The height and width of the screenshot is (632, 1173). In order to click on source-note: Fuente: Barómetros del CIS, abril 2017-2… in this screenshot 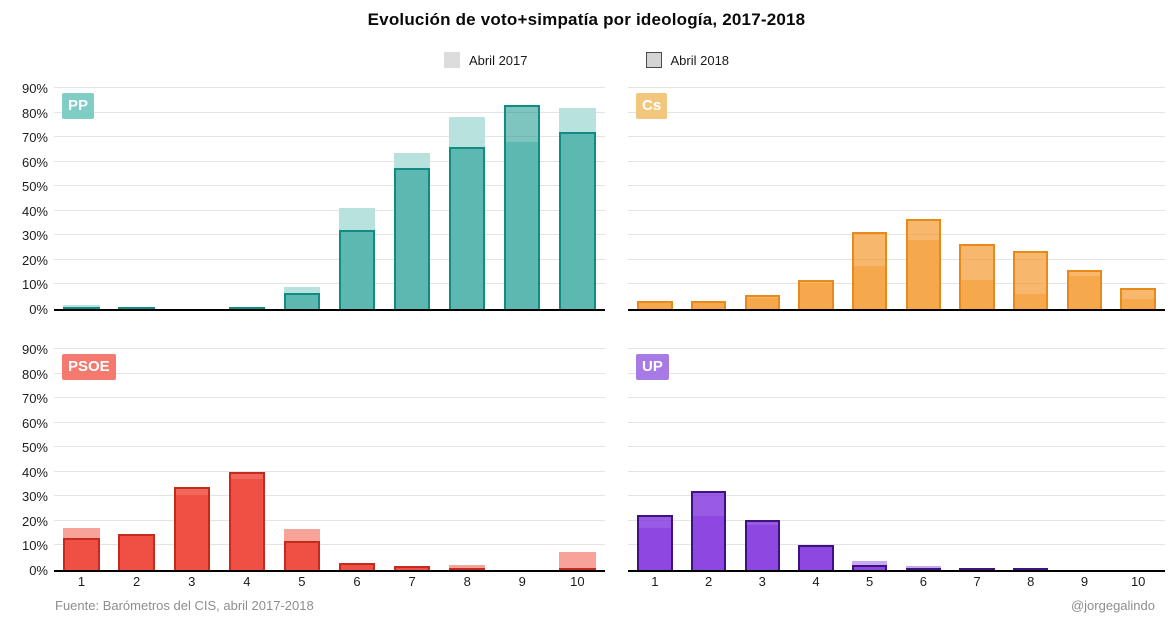, I will do `click(184, 605)`.